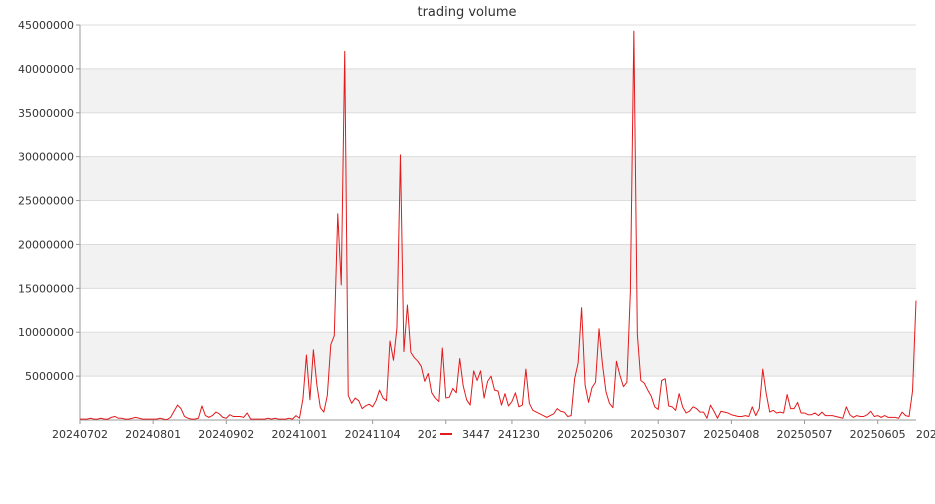 The width and height of the screenshot is (935, 504). What do you see at coordinates (925, 434) in the screenshot?
I see `x-tick-label: 20250702` at bounding box center [925, 434].